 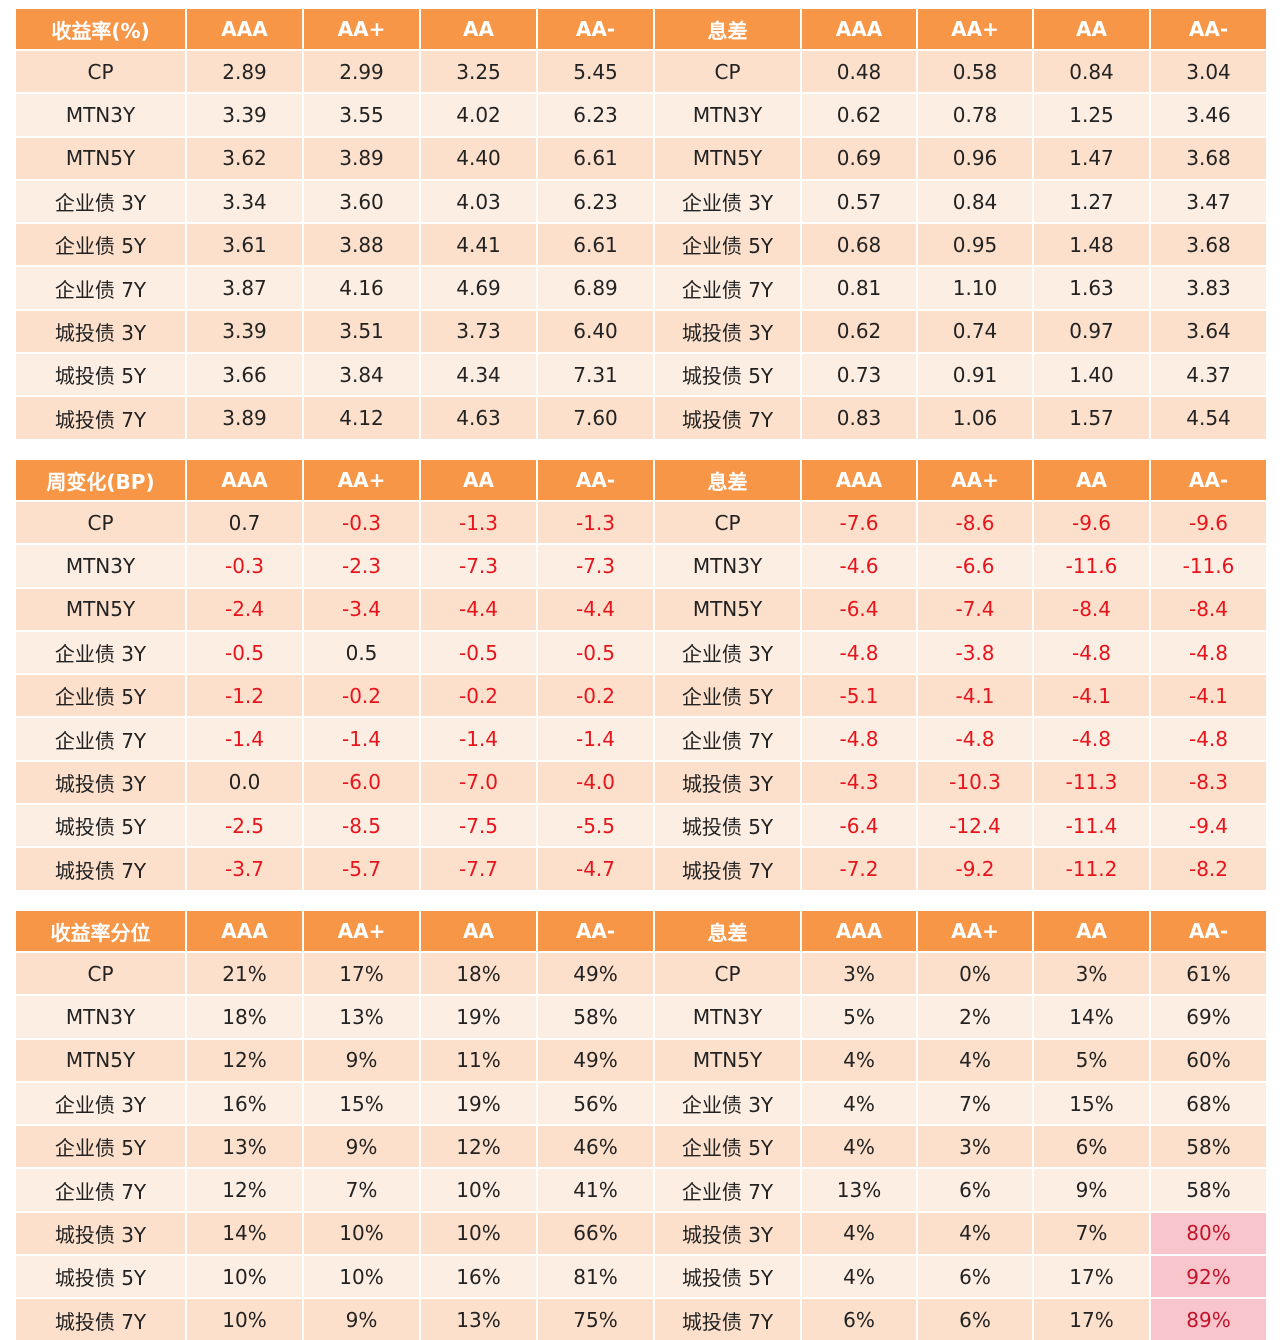 What do you see at coordinates (478, 245) in the screenshot?
I see `value-cell: 4.41` at bounding box center [478, 245].